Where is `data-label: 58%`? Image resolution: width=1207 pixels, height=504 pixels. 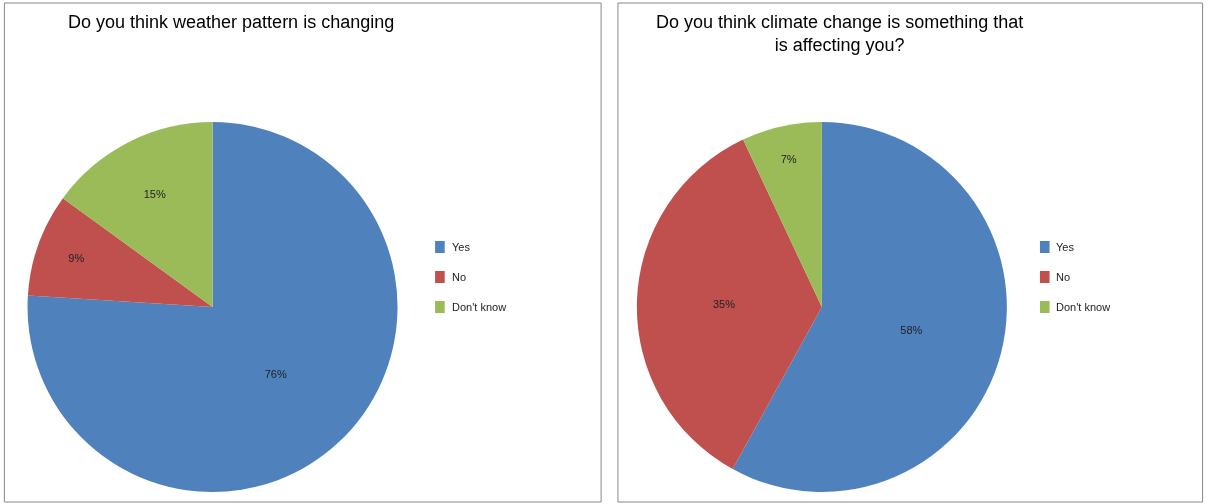 data-label: 58% is located at coordinates (911, 330).